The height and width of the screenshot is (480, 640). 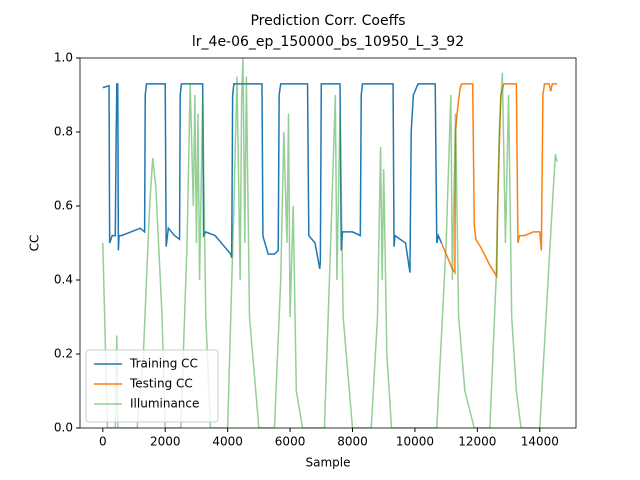 What do you see at coordinates (63, 132) in the screenshot?
I see `y-tick-label: 0.8` at bounding box center [63, 132].